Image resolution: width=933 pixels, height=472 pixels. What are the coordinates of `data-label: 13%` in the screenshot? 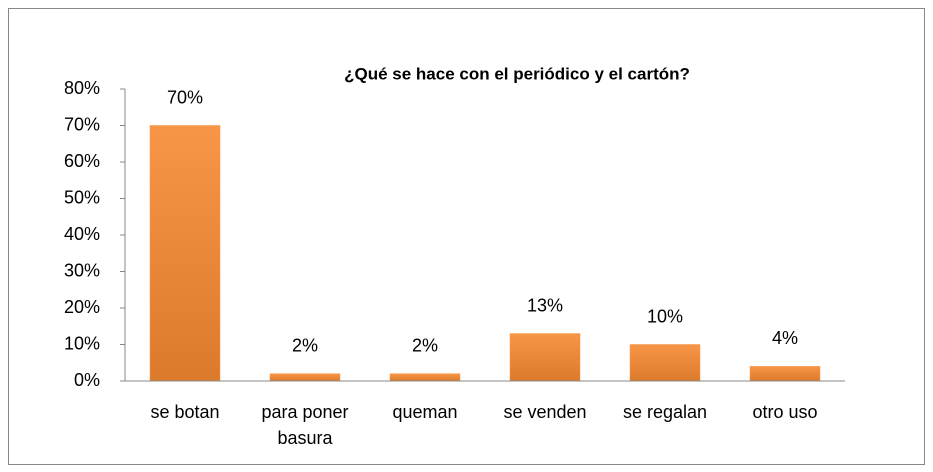 It's located at (545, 305).